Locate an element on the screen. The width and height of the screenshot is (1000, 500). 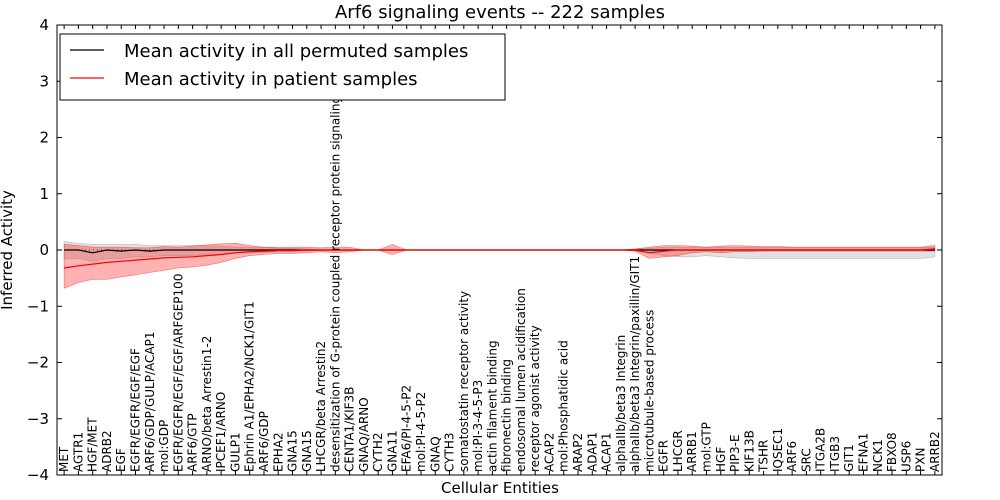
x-tick-label: ADAP1 is located at coordinates (592, 452).